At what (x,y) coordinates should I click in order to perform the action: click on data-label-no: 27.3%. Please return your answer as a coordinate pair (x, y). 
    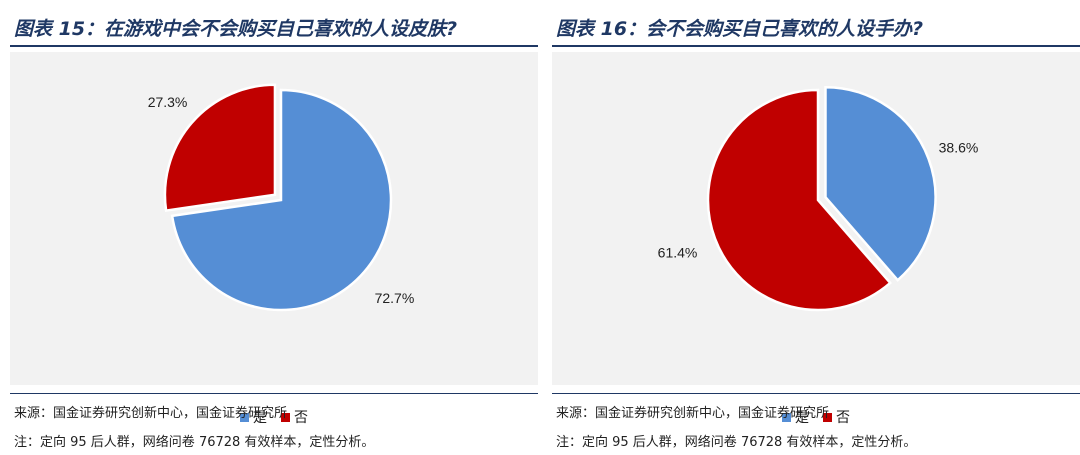
    Looking at the image, I should click on (168, 102).